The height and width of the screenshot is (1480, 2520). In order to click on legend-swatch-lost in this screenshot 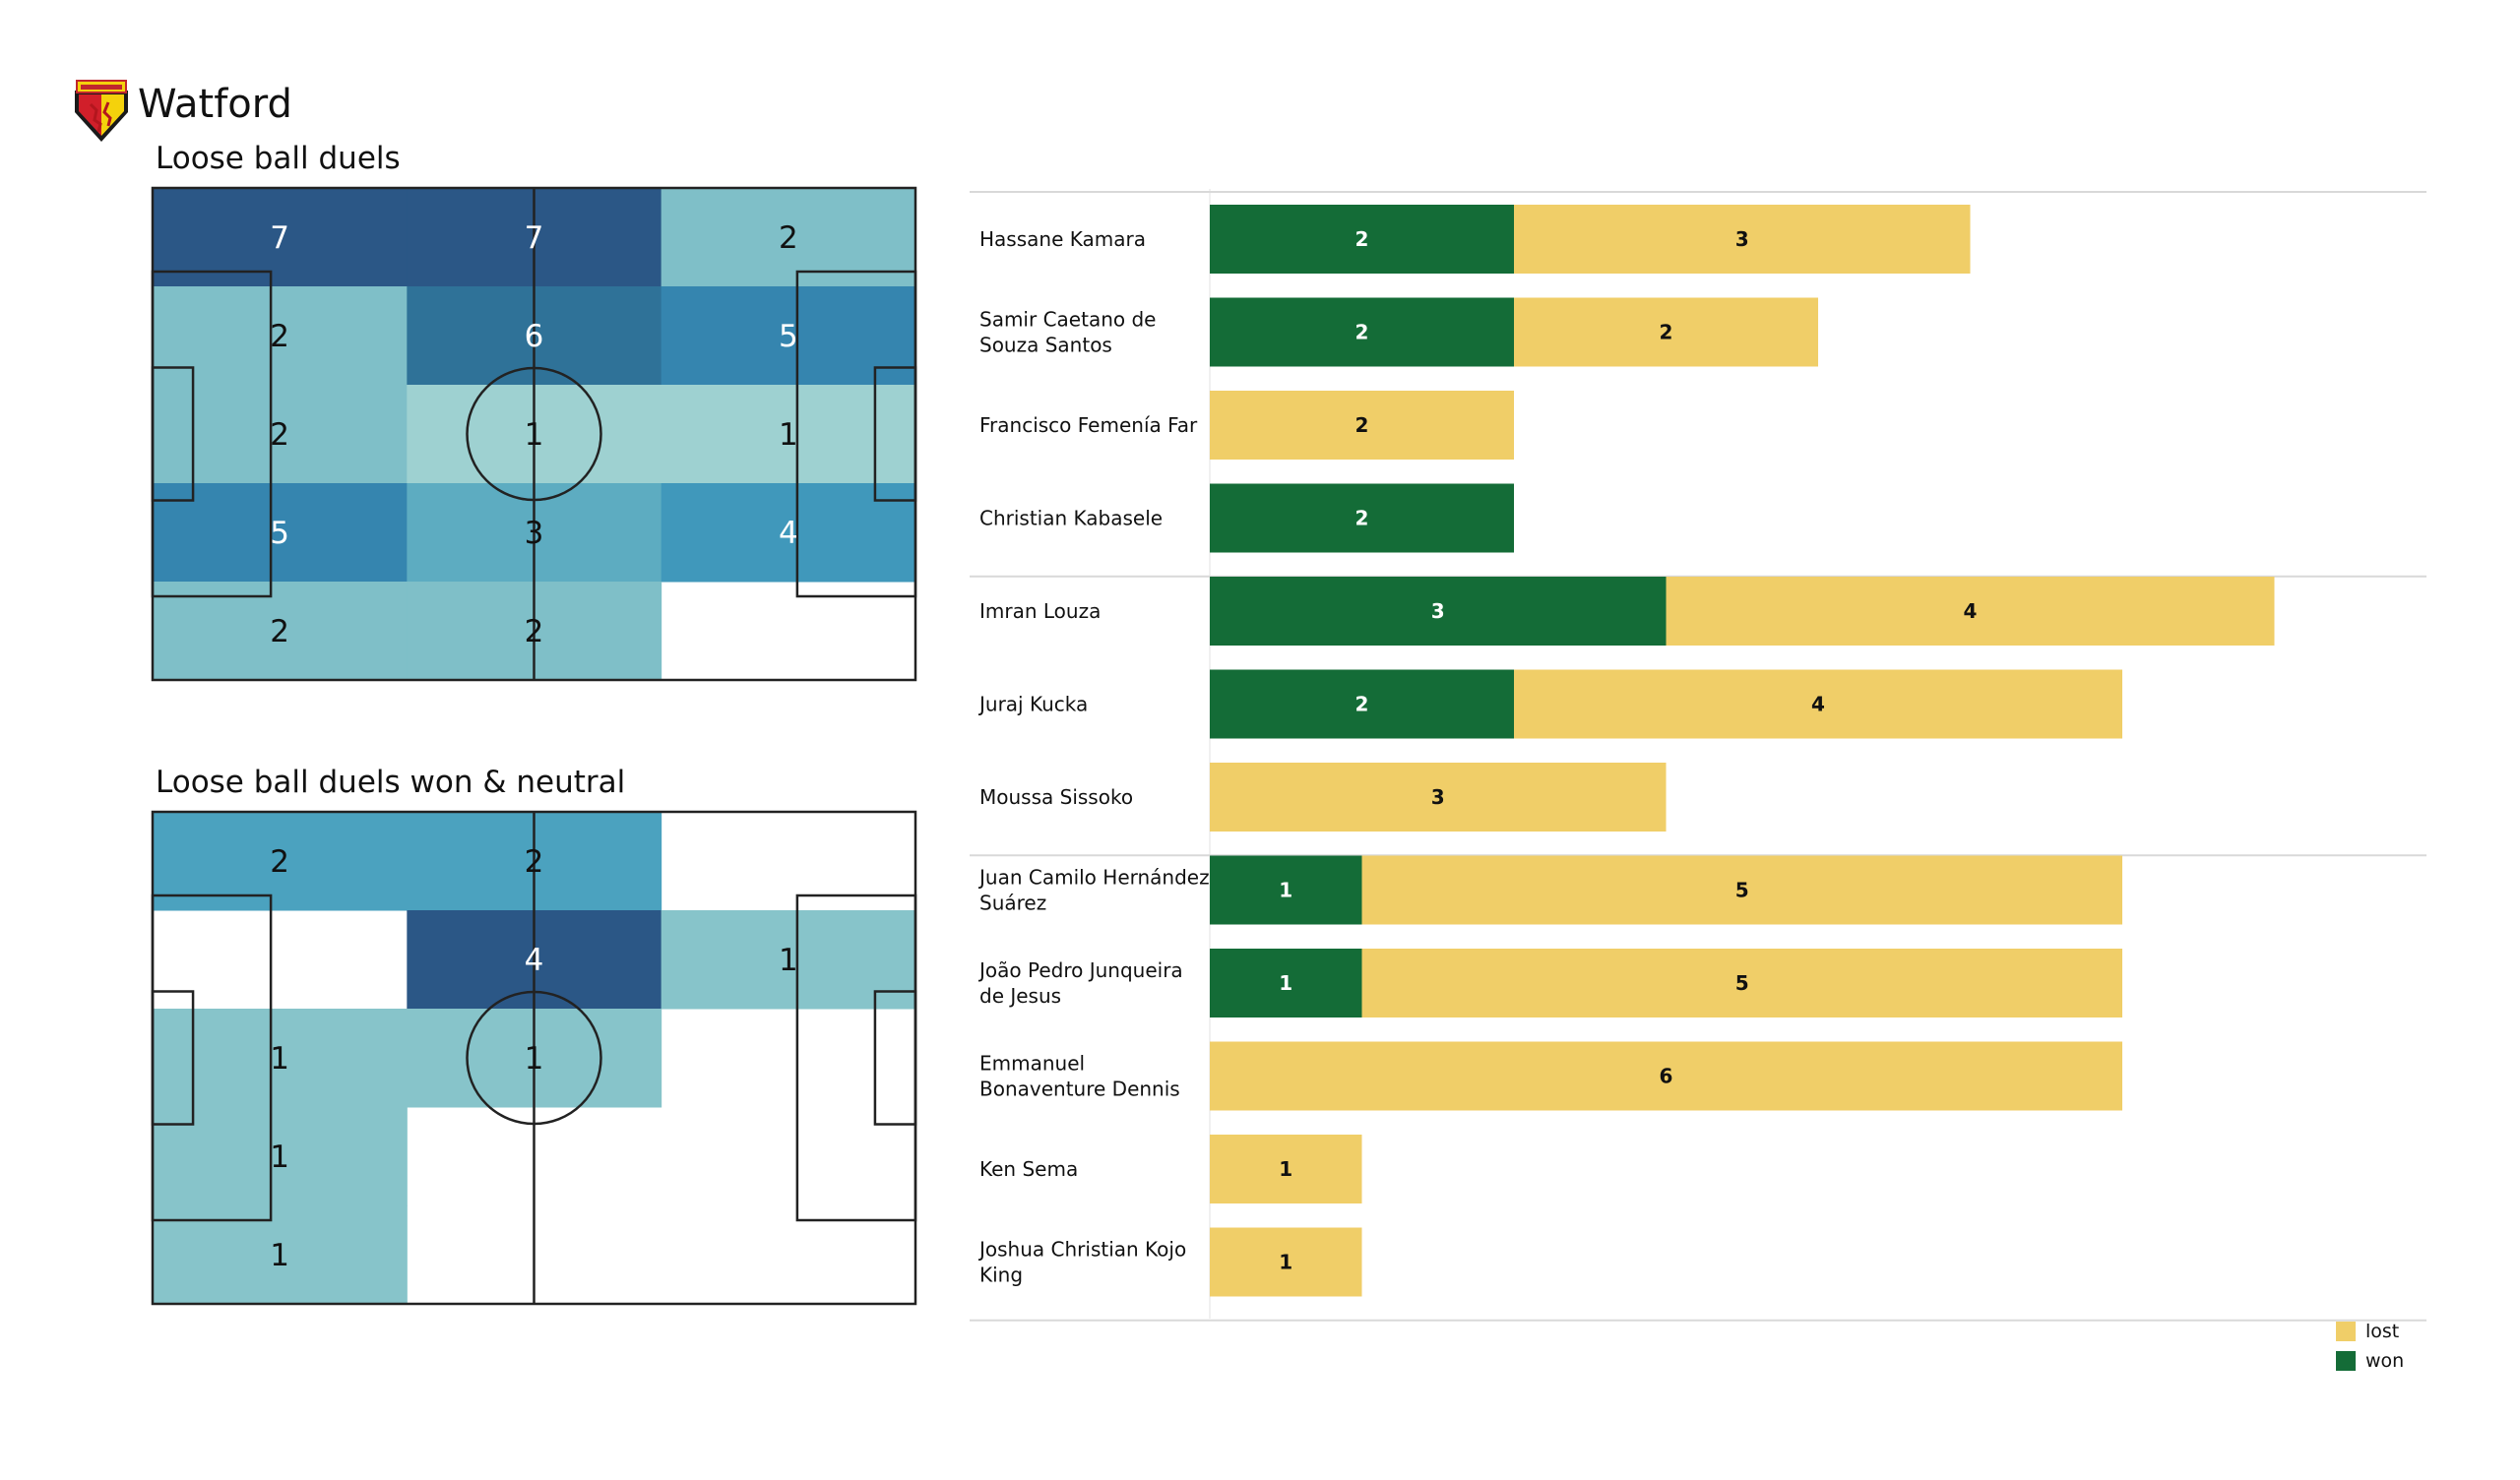, I will do `click(2346, 1331)`.